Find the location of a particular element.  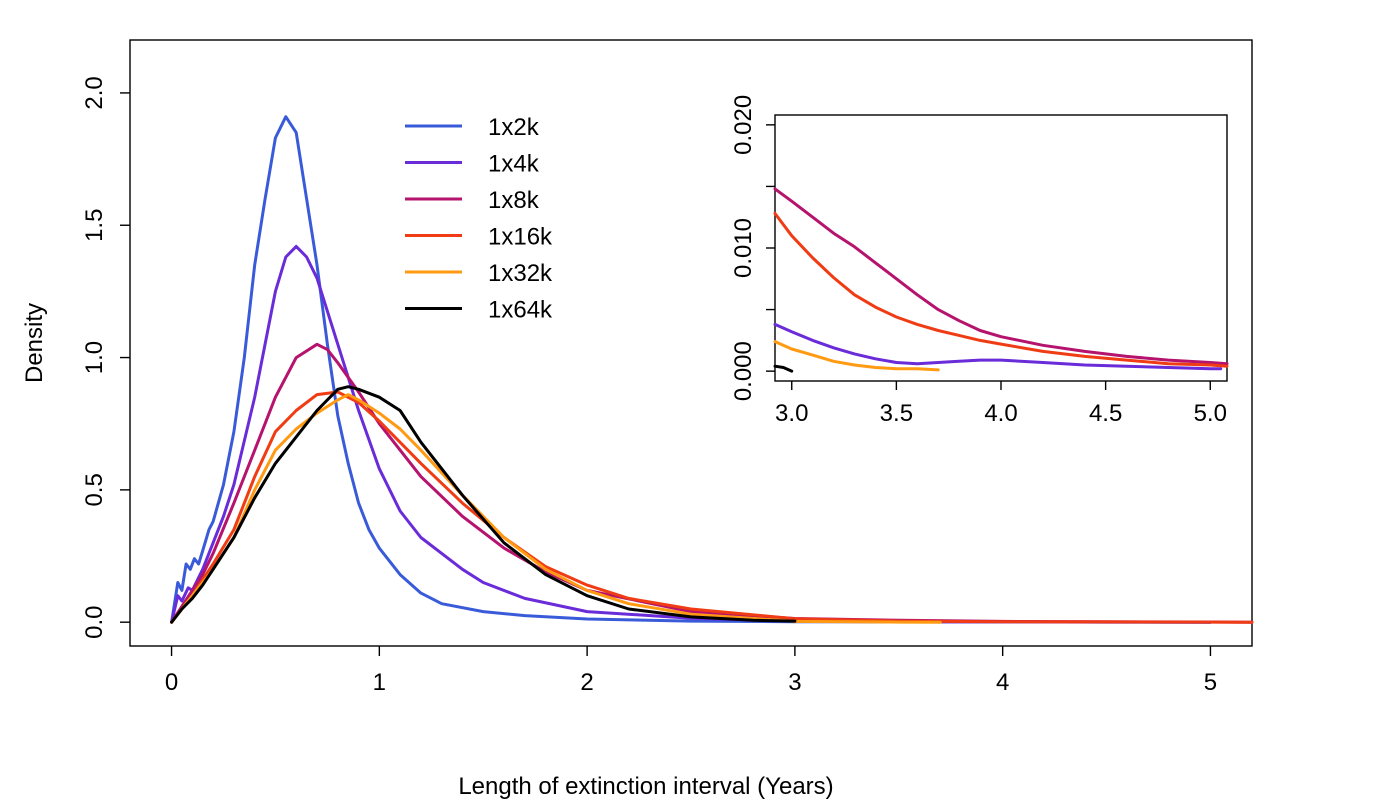

legend: 1x2k 1x4k 1x8k 1x16k 1x32k 1x64k is located at coordinates (479, 219).